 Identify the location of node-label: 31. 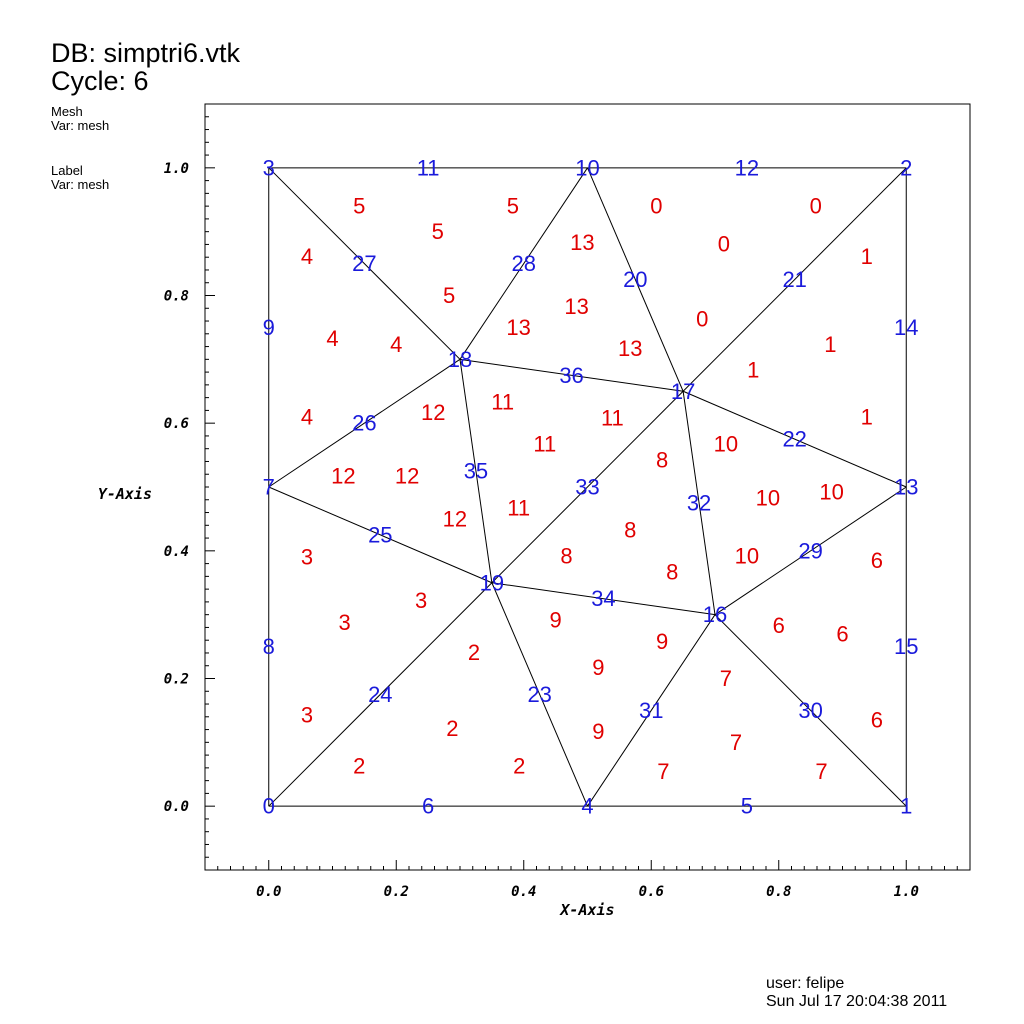
(651, 710).